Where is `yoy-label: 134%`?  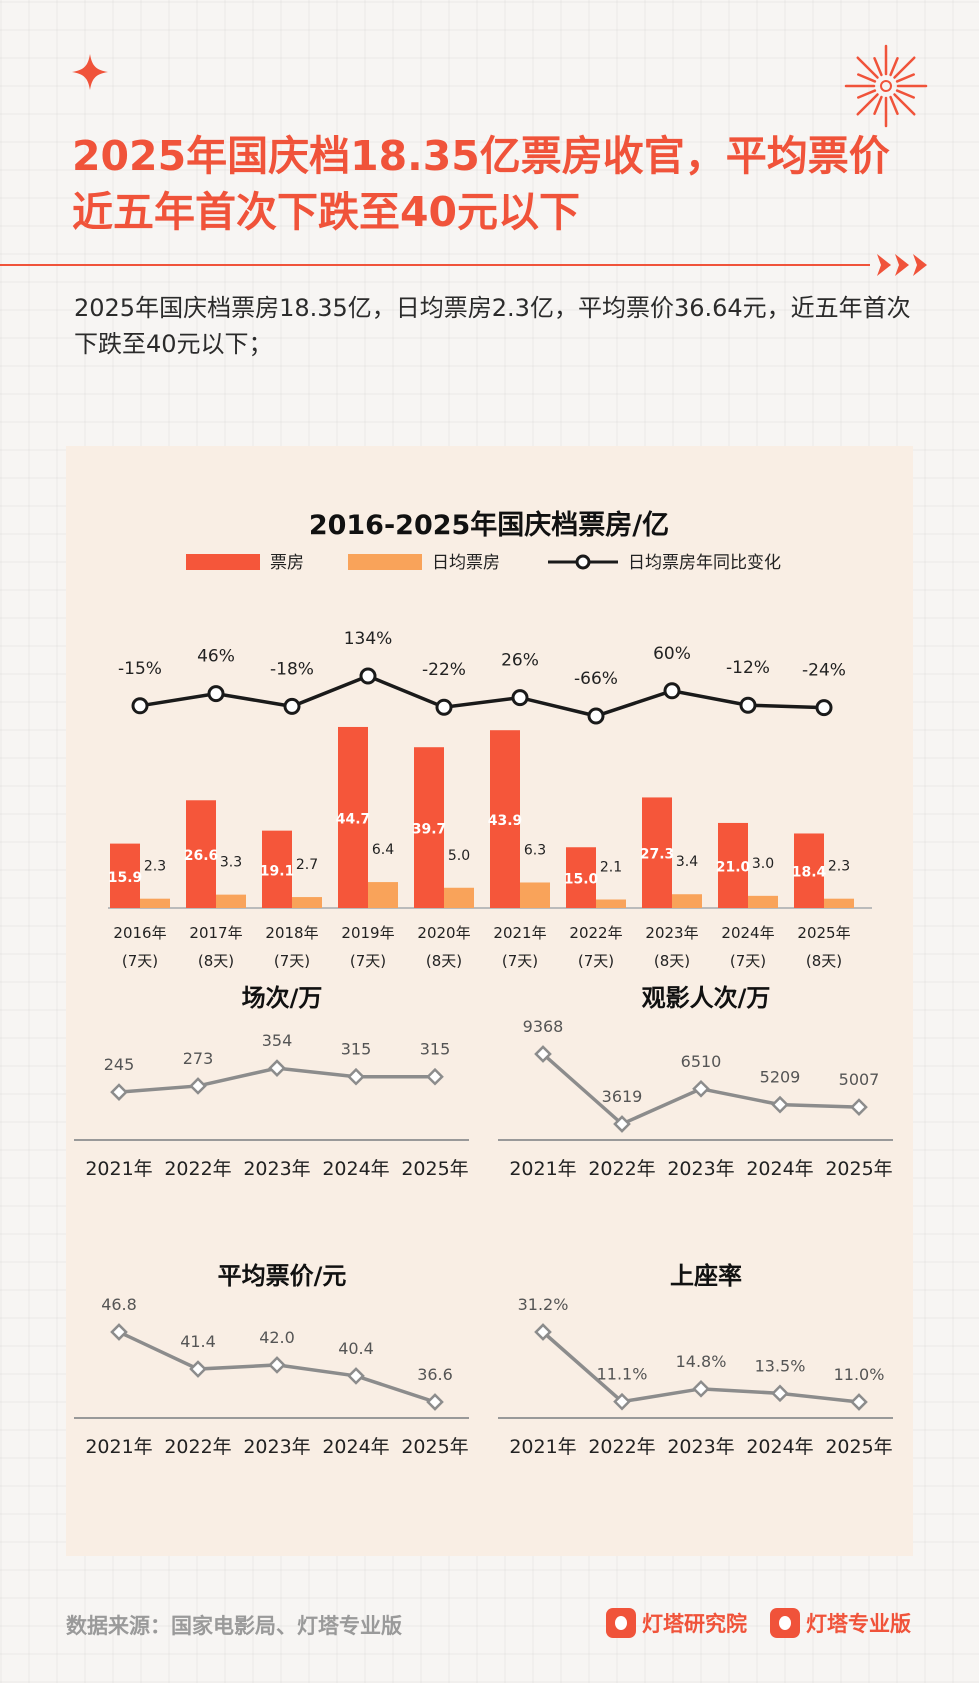
yoy-label: 134% is located at coordinates (368, 639).